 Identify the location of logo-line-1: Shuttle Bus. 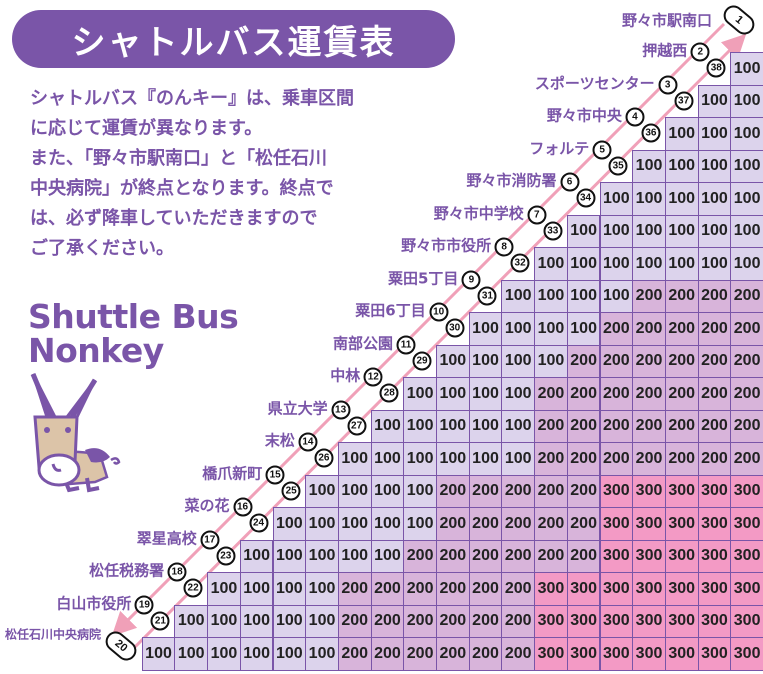
(133, 316).